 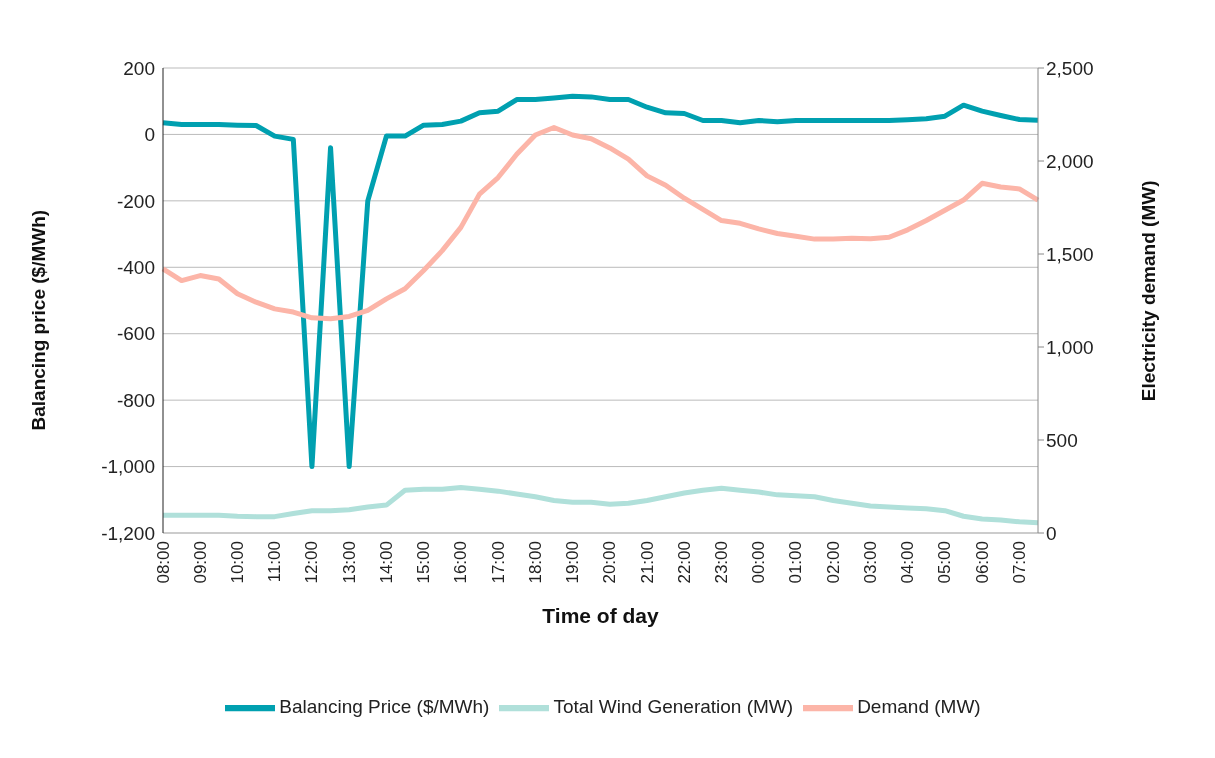 What do you see at coordinates (135, 201) in the screenshot?
I see `y-tick-label: -200` at bounding box center [135, 201].